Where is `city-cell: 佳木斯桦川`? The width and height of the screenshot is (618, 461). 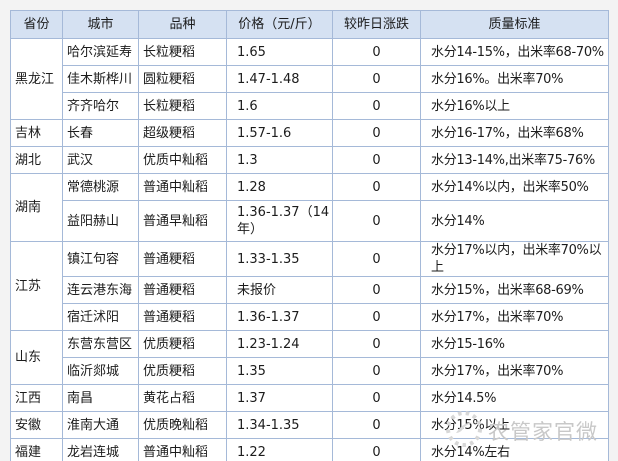
city-cell: 佳木斯桦川 is located at coordinates (100, 79).